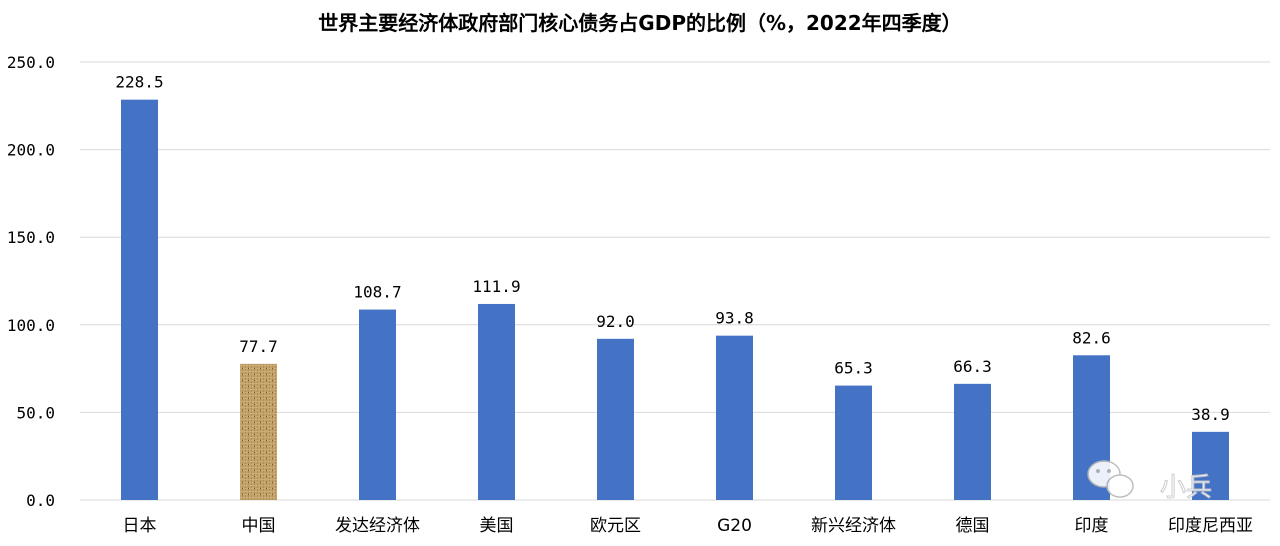  Describe the element at coordinates (1091, 337) in the screenshot. I see `data-label: 82.6` at that location.